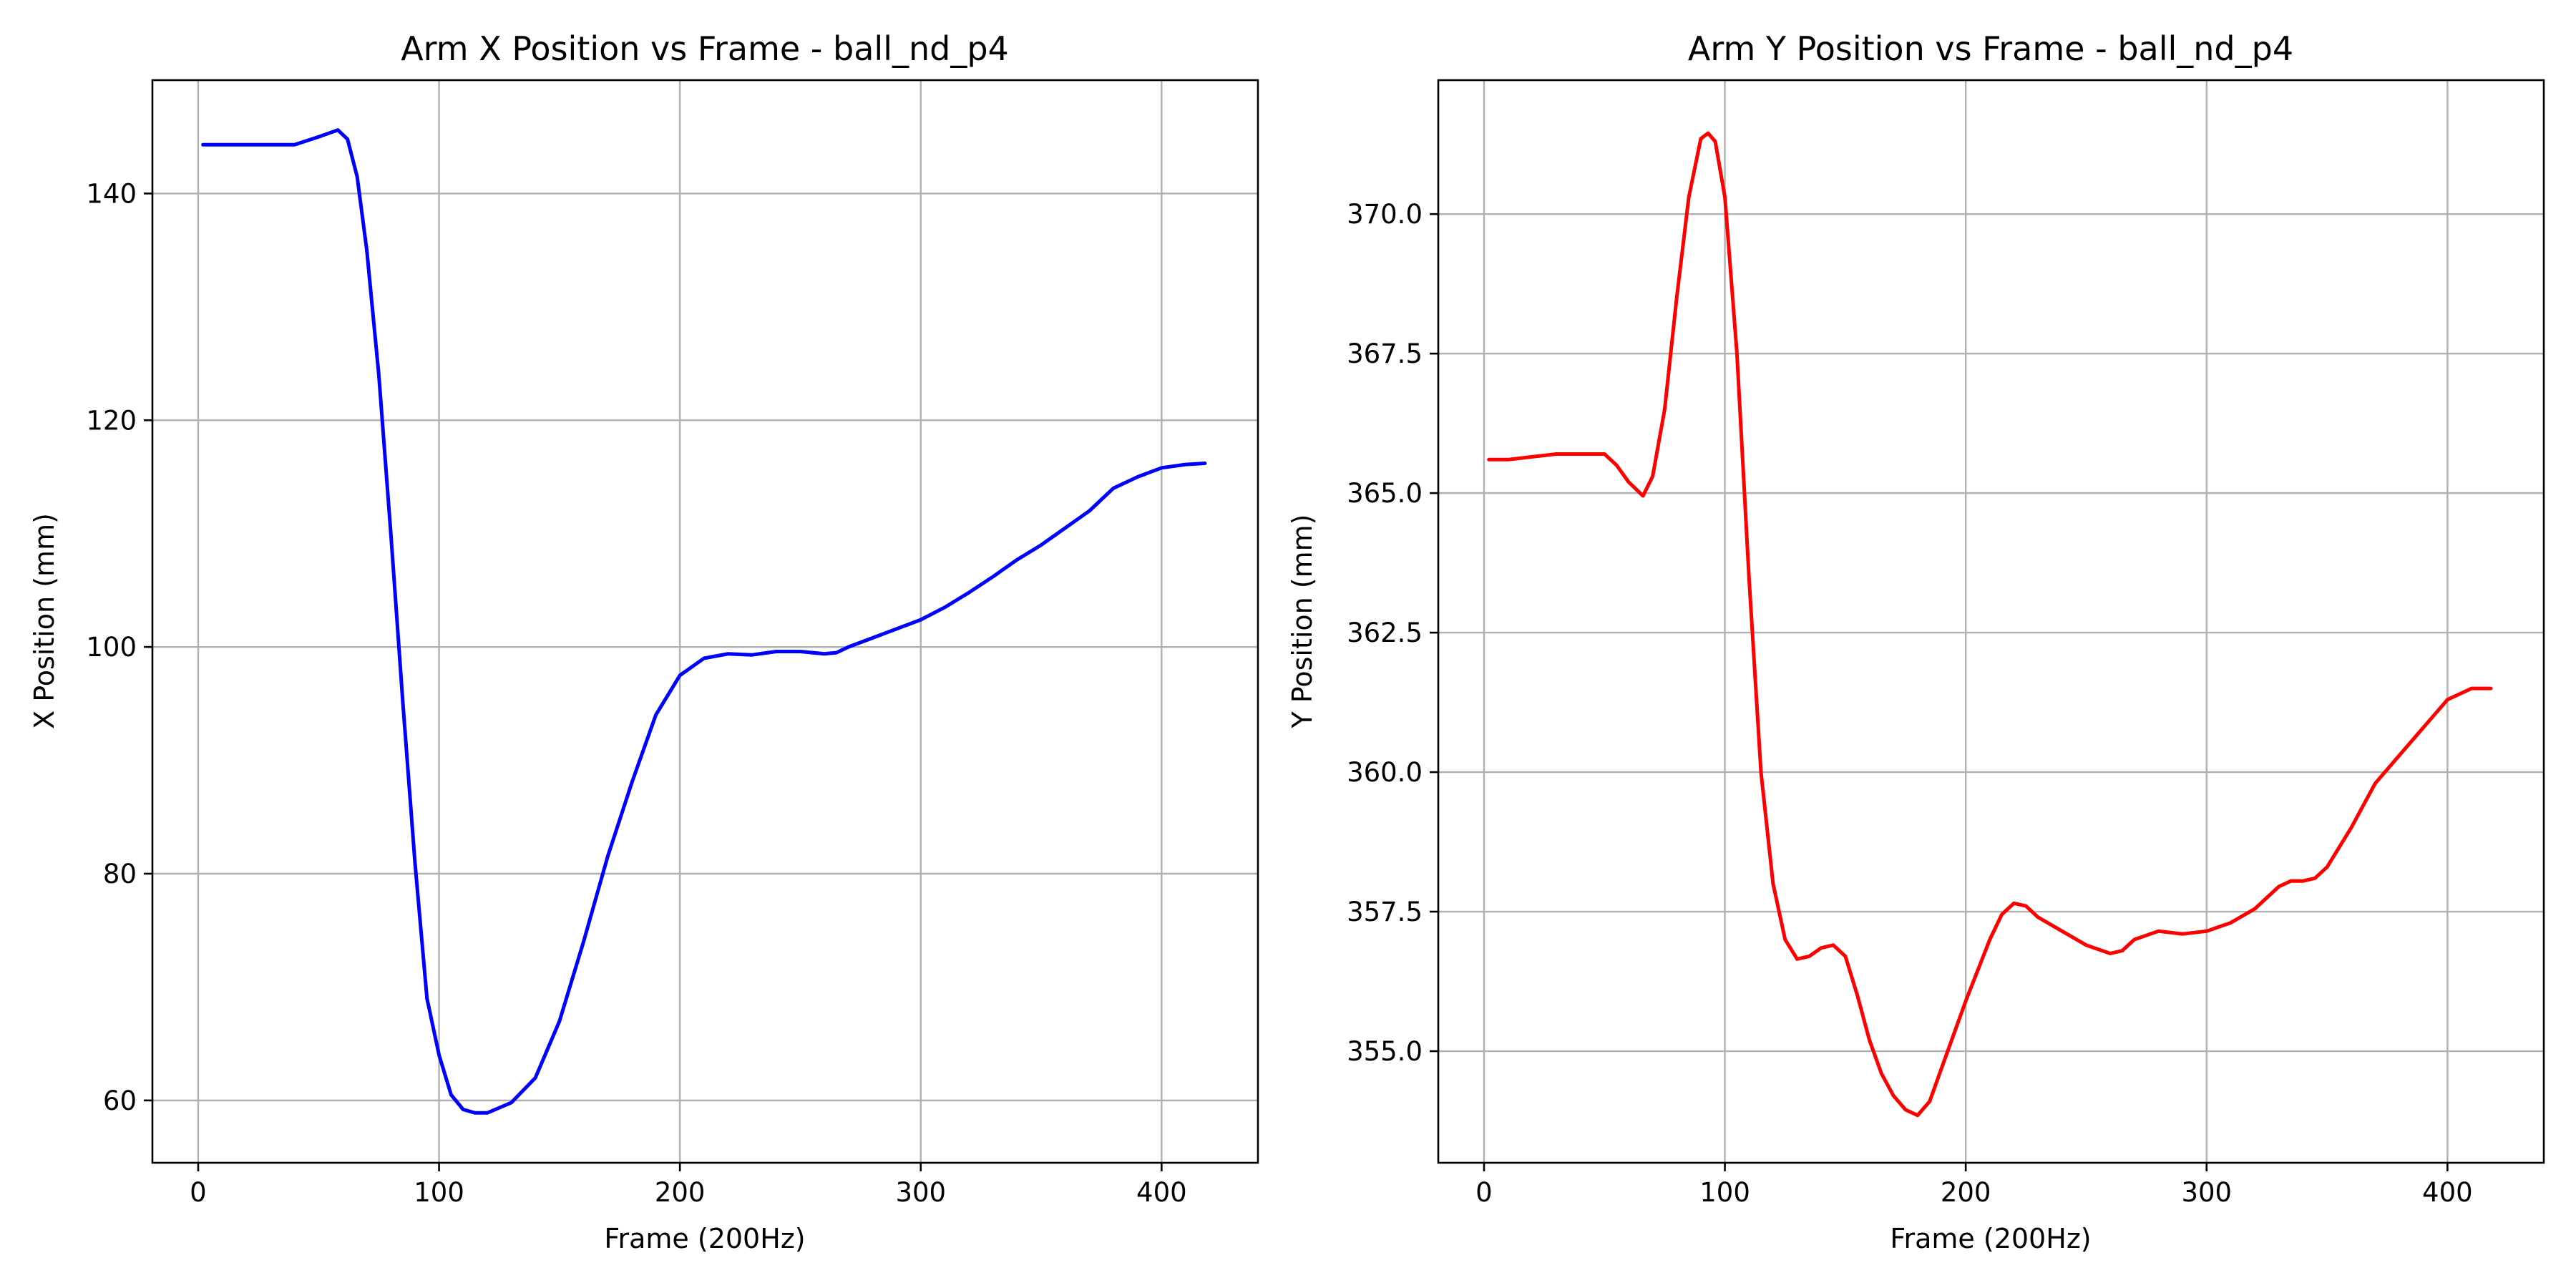 This screenshot has height=1288, width=2576. I want to click on y-tick-label: 357.5, so click(1385, 912).